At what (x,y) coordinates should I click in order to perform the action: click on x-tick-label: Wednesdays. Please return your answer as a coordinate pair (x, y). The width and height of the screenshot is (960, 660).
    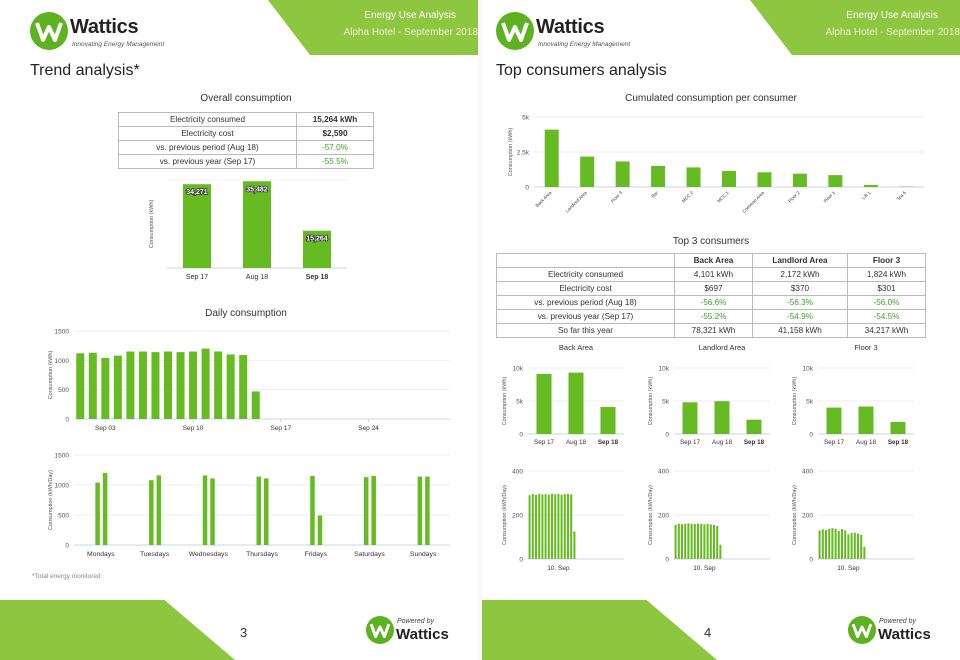
    Looking at the image, I should click on (209, 554).